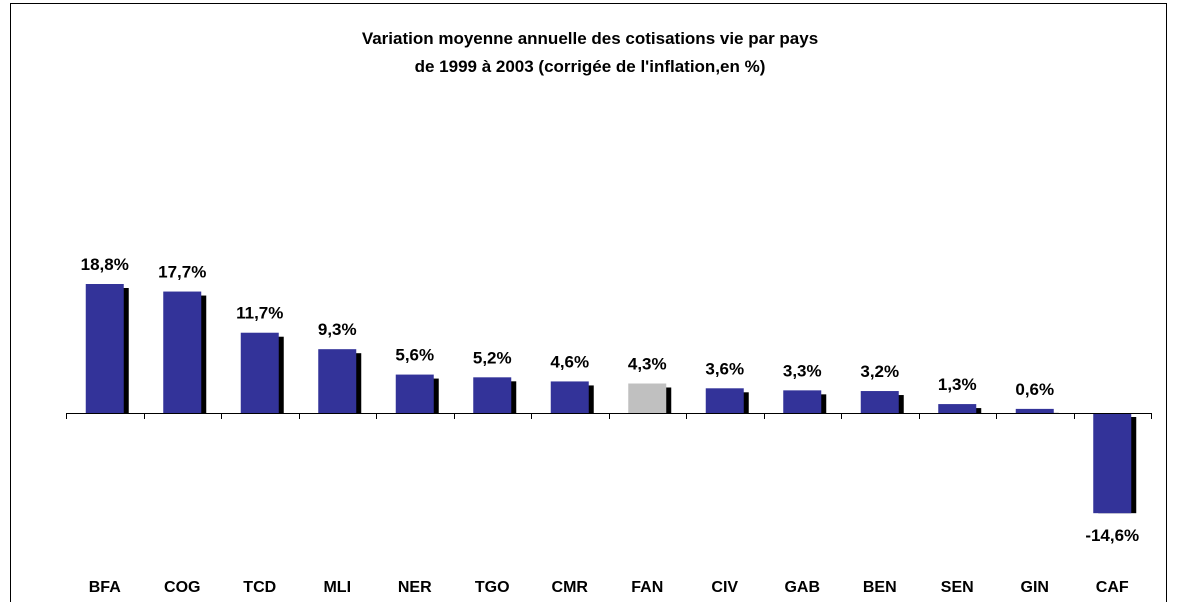 The image size is (1179, 602). Describe the element at coordinates (414, 355) in the screenshot. I see `value-label: 5,6%` at that location.